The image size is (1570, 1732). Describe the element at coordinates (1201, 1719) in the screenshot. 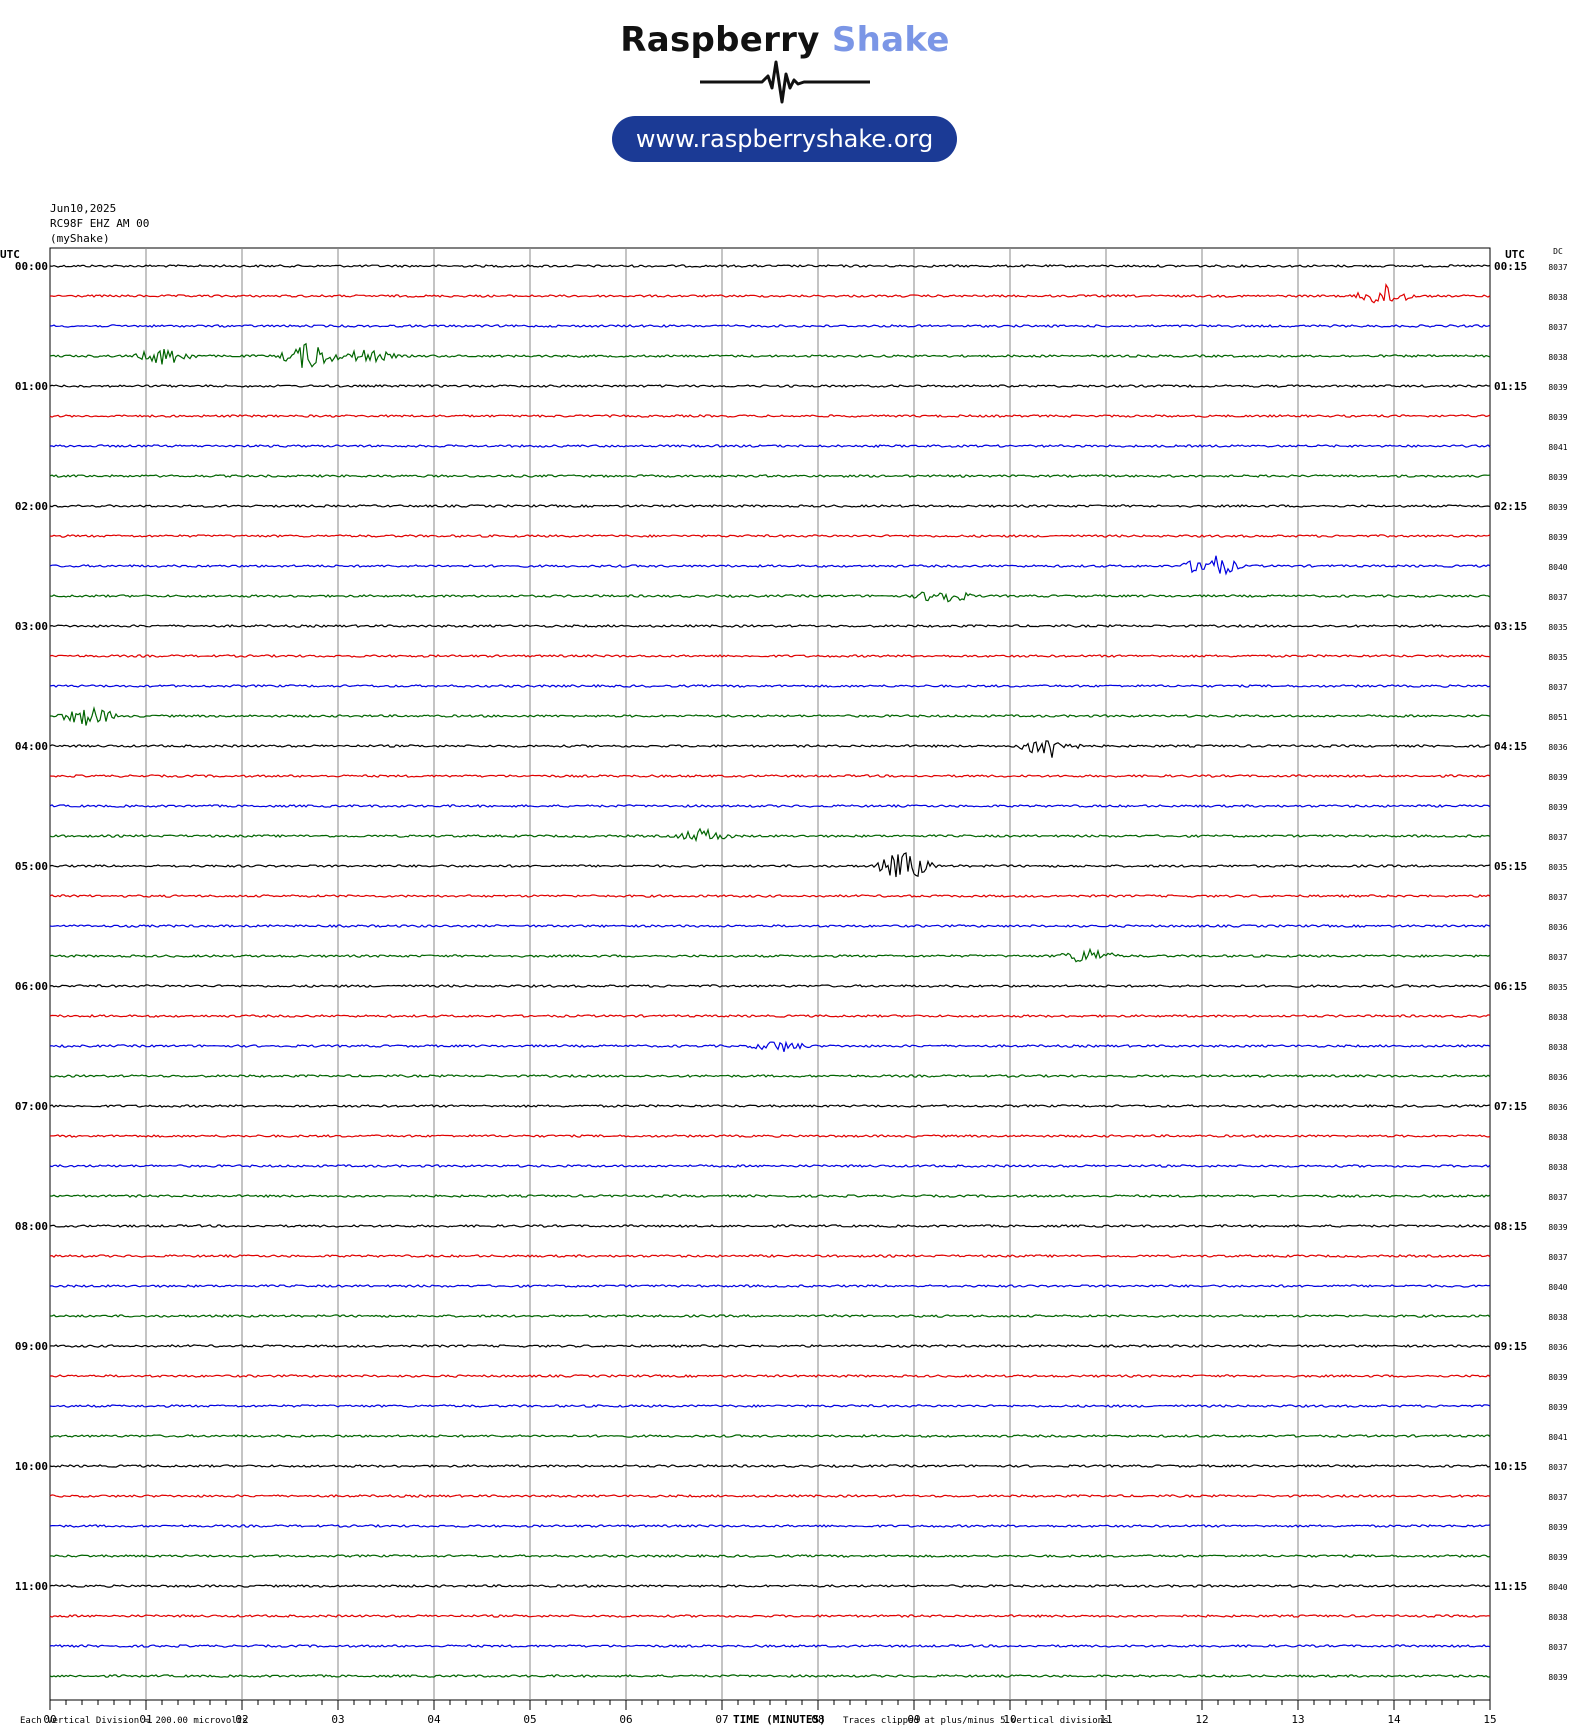

I see `x-tick-label: 12` at that location.